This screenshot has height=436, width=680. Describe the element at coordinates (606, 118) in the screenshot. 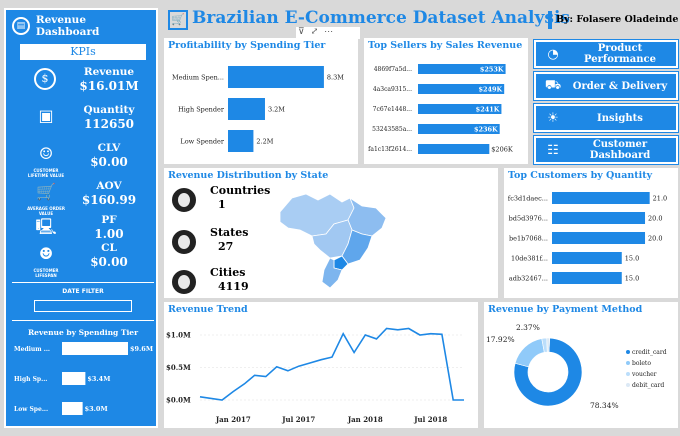

I see `nav-insights-button: ☀ Insights` at that location.